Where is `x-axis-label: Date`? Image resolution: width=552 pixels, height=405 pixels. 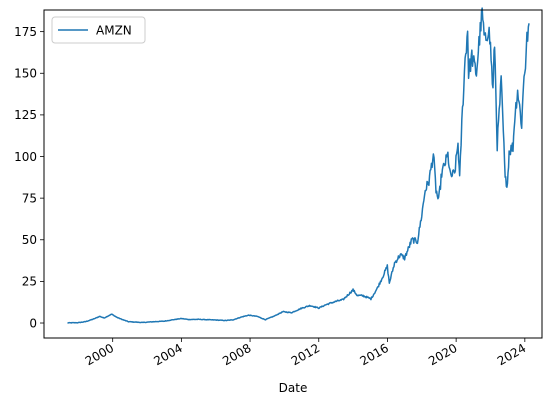
x-axis-label: Date is located at coordinates (293, 388).